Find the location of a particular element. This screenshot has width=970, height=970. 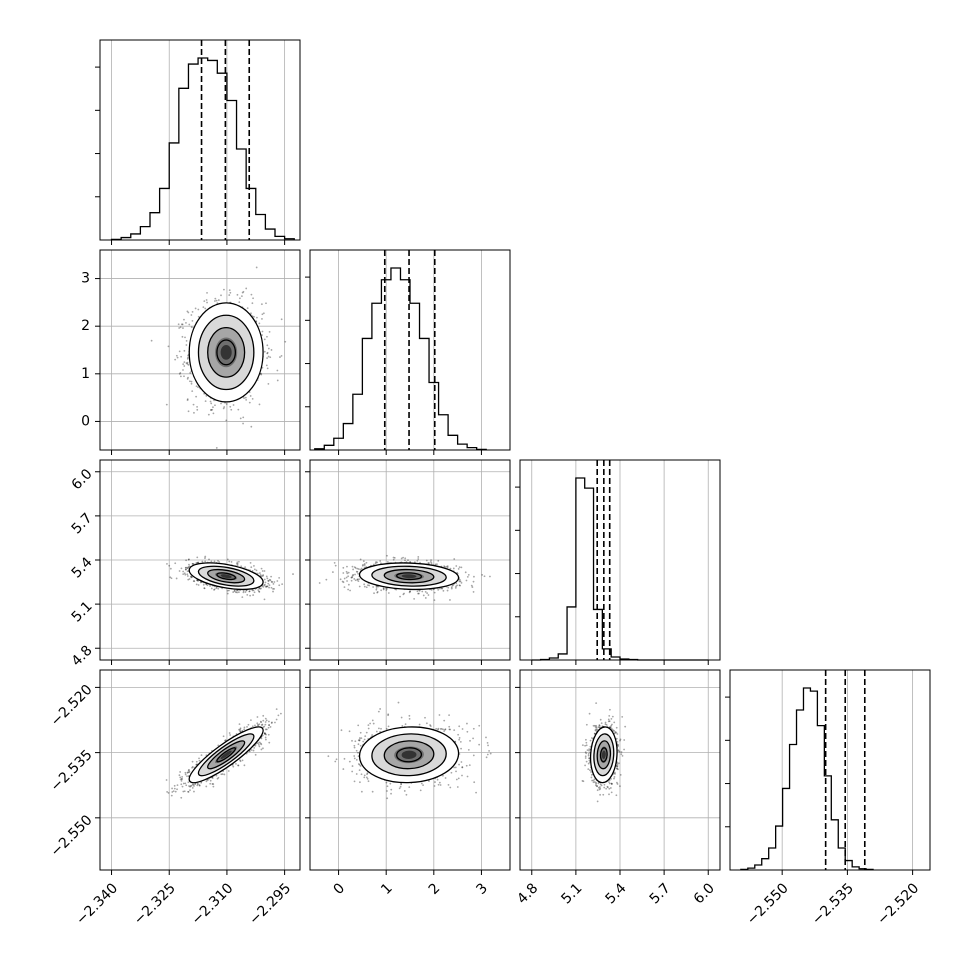

y-tick-label: 4.8 is located at coordinates (82, 656).